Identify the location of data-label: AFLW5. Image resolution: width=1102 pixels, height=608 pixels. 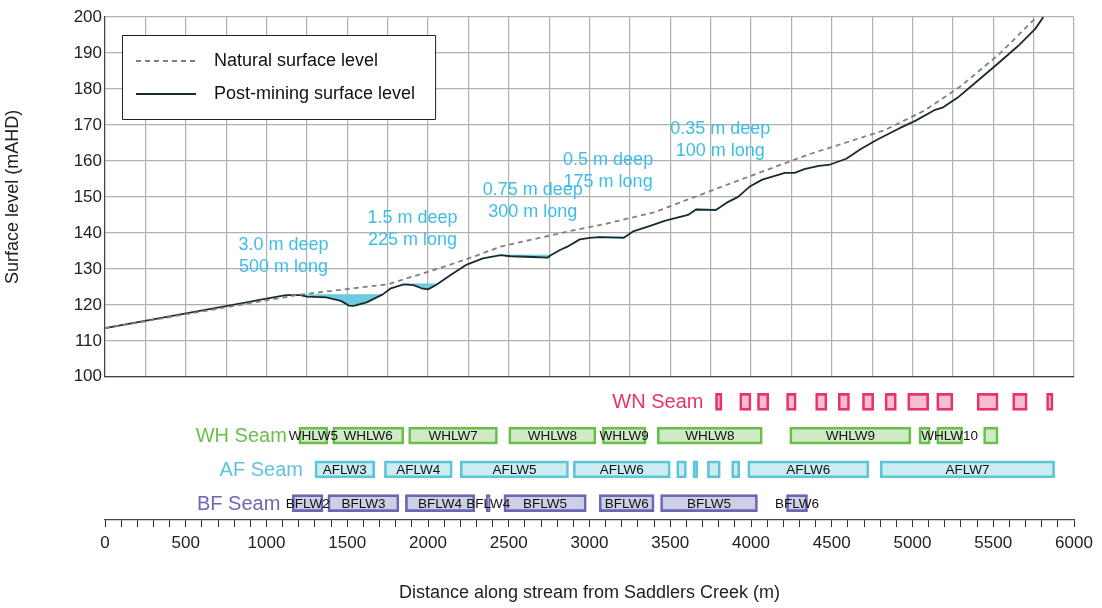
(514, 470).